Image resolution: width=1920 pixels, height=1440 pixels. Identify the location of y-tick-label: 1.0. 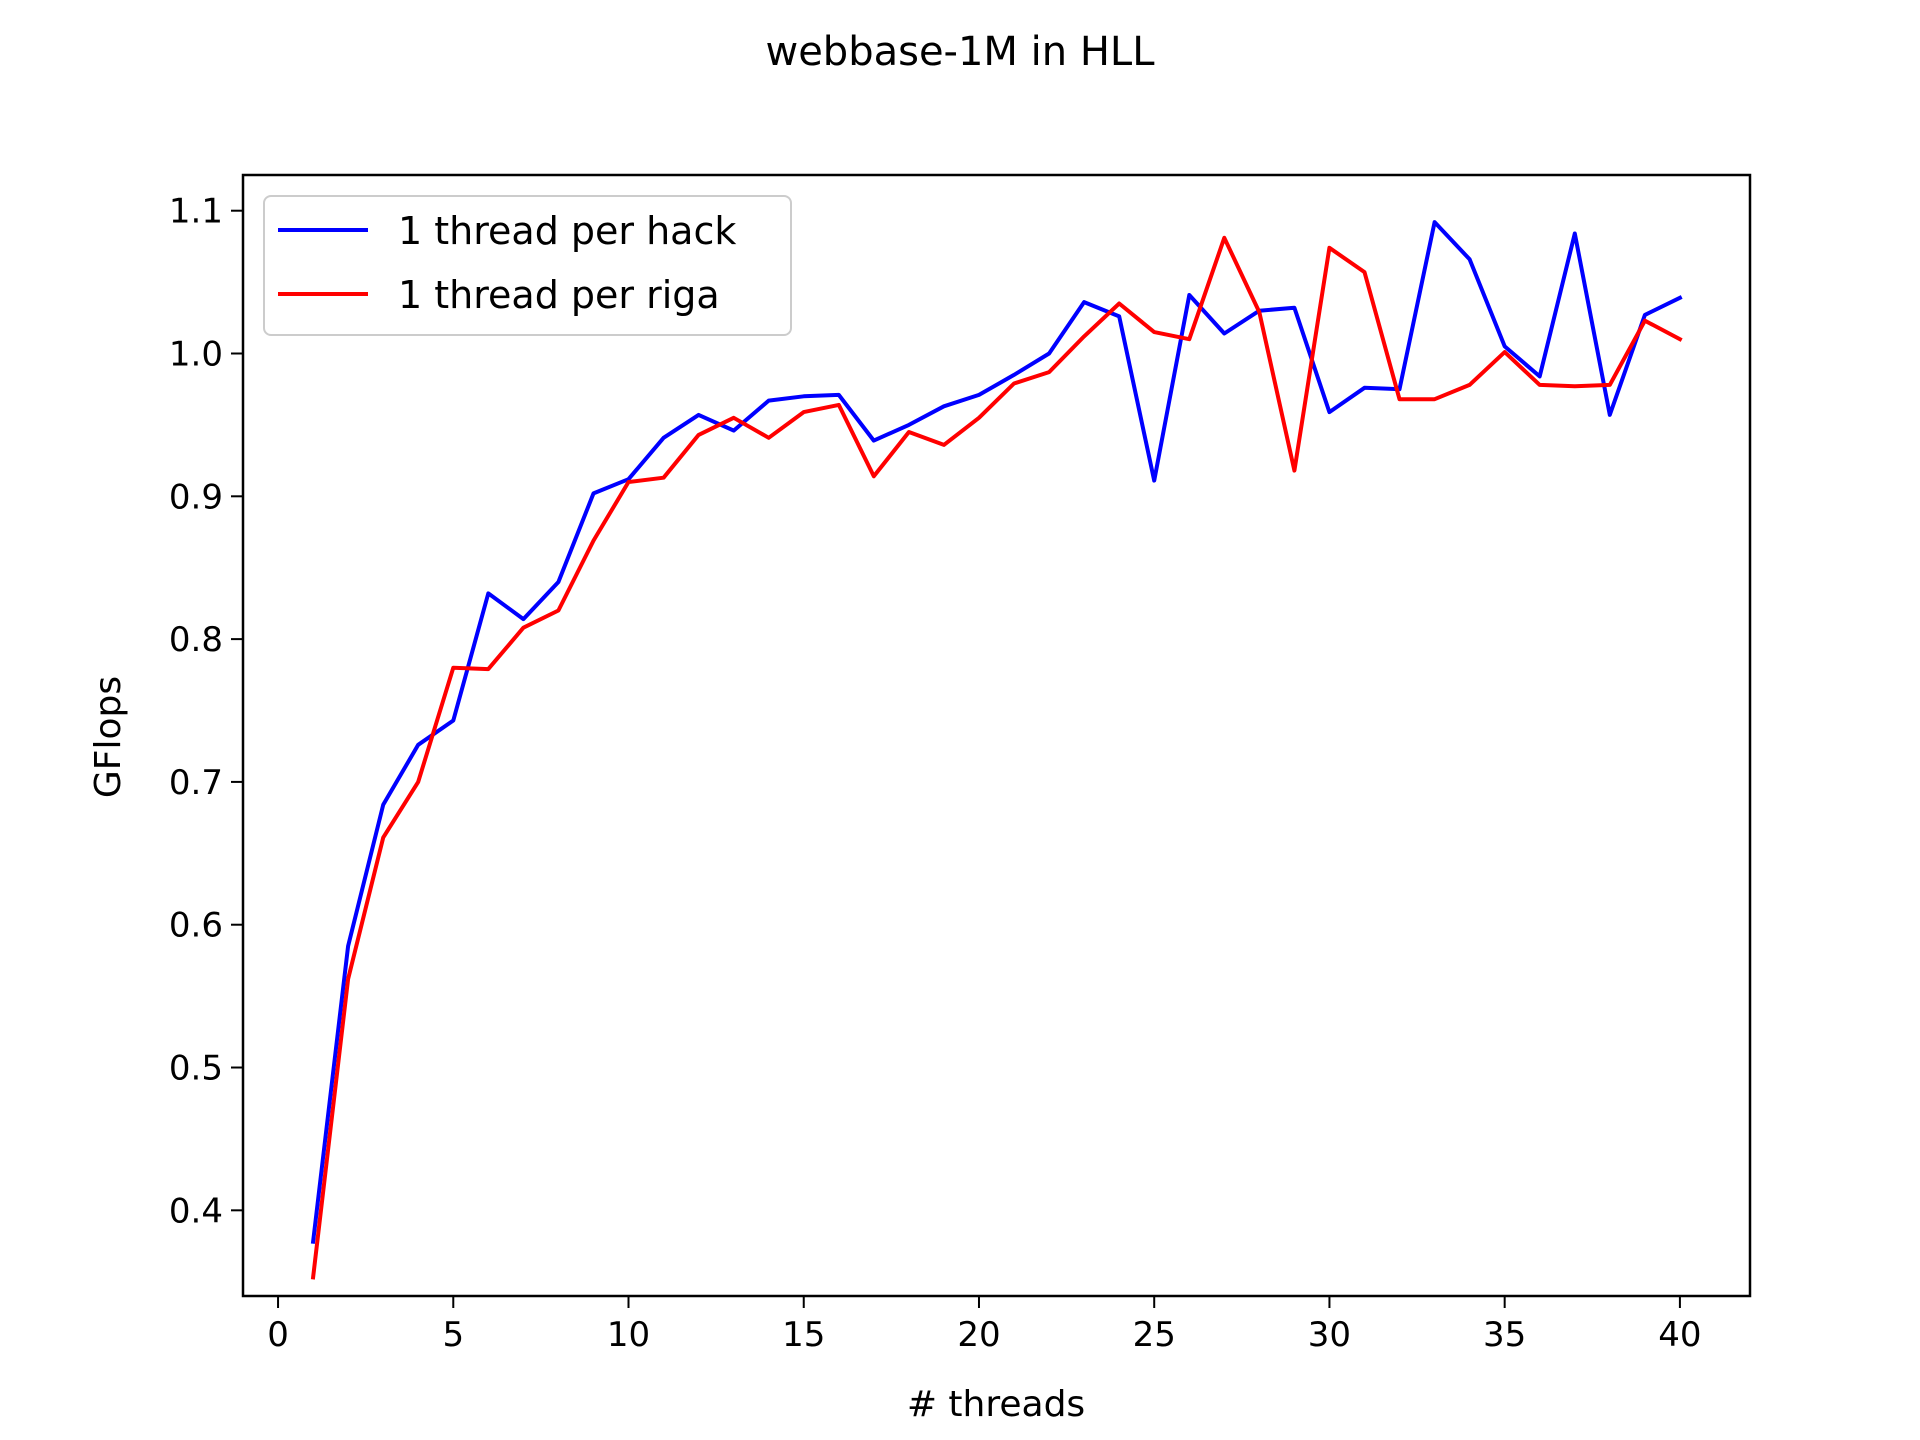
(196, 355).